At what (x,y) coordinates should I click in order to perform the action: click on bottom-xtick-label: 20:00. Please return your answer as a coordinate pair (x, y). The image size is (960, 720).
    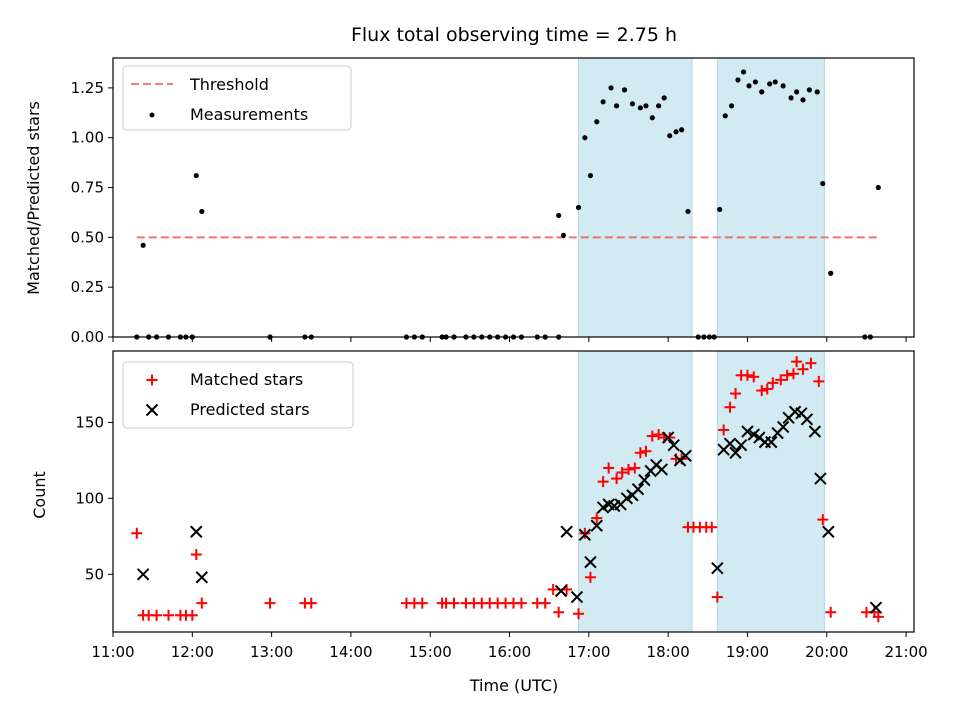
    Looking at the image, I should click on (826, 652).